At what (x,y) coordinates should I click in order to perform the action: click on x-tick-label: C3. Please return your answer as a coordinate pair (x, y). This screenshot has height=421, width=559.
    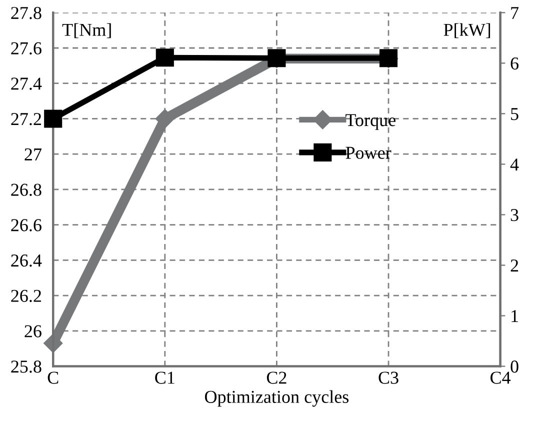
    Looking at the image, I should click on (388, 378).